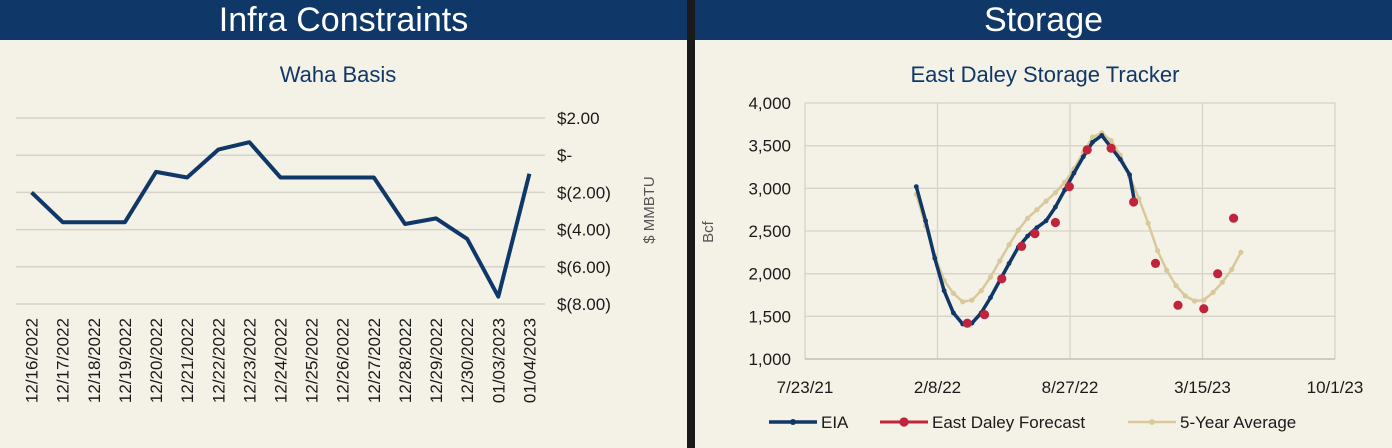 The width and height of the screenshot is (1392, 448). Describe the element at coordinates (769, 316) in the screenshot. I see `storage-y-tick-label: 1,500` at that location.